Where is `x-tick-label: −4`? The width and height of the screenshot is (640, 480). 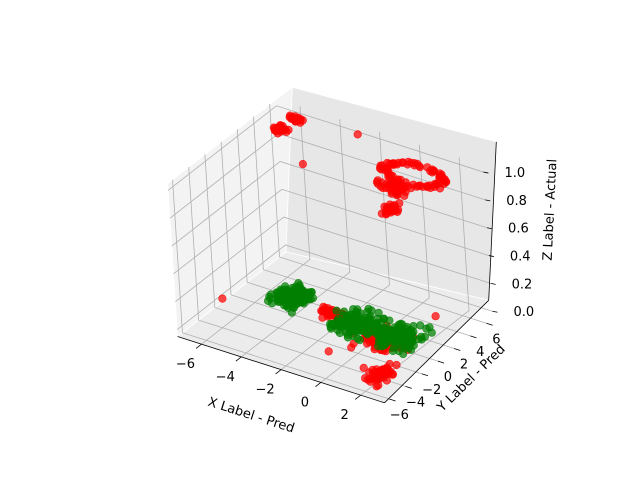 x-tick-label: −4 is located at coordinates (225, 377).